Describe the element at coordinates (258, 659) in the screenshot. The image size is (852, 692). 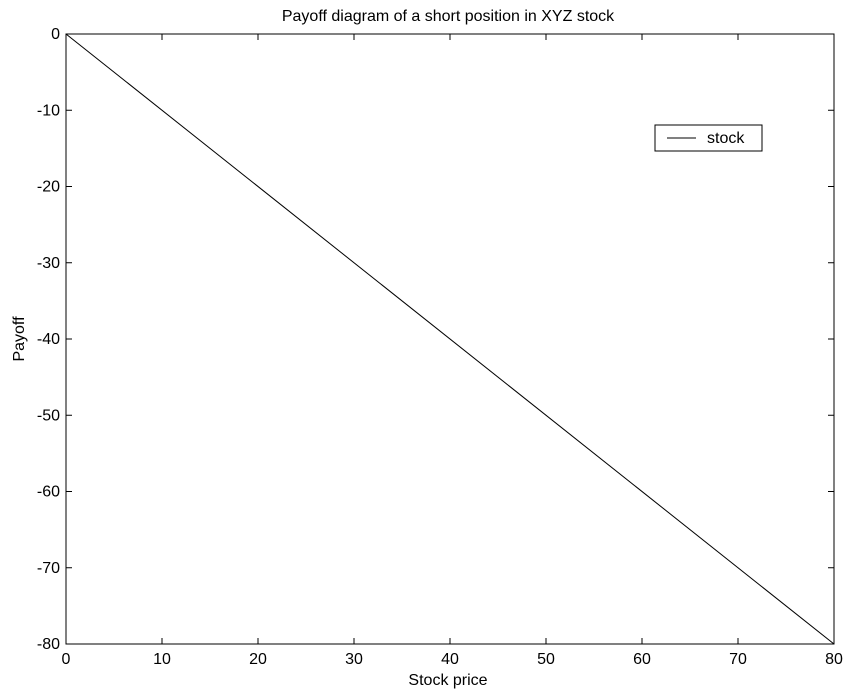
I see `x-tick-label: 20` at that location.